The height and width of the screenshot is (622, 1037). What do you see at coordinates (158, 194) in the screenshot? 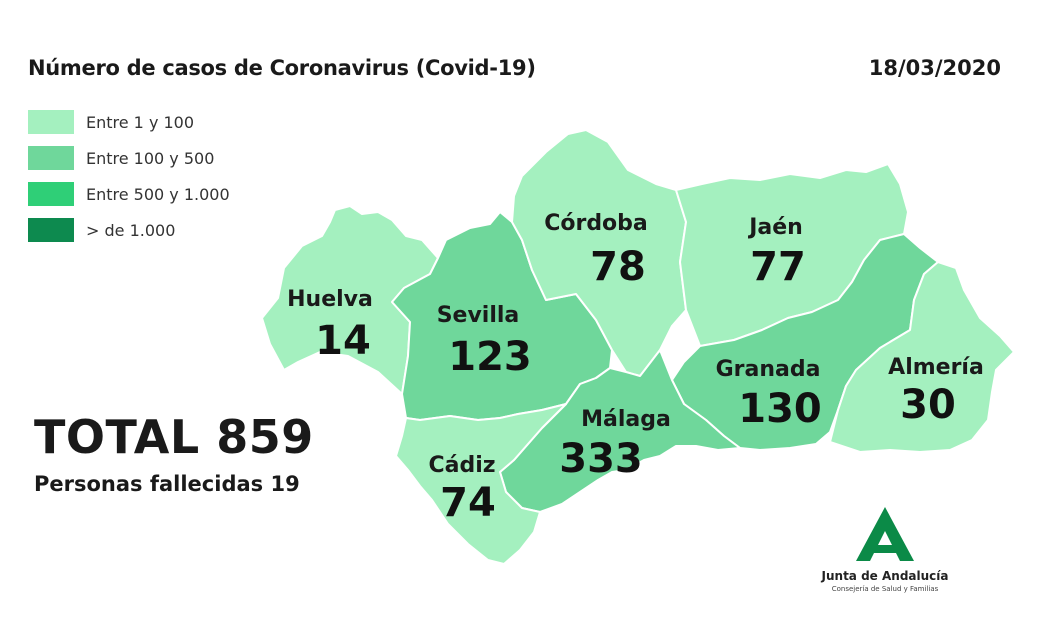
I see `legend-label: Entre 500 y 1.000` at bounding box center [158, 194].